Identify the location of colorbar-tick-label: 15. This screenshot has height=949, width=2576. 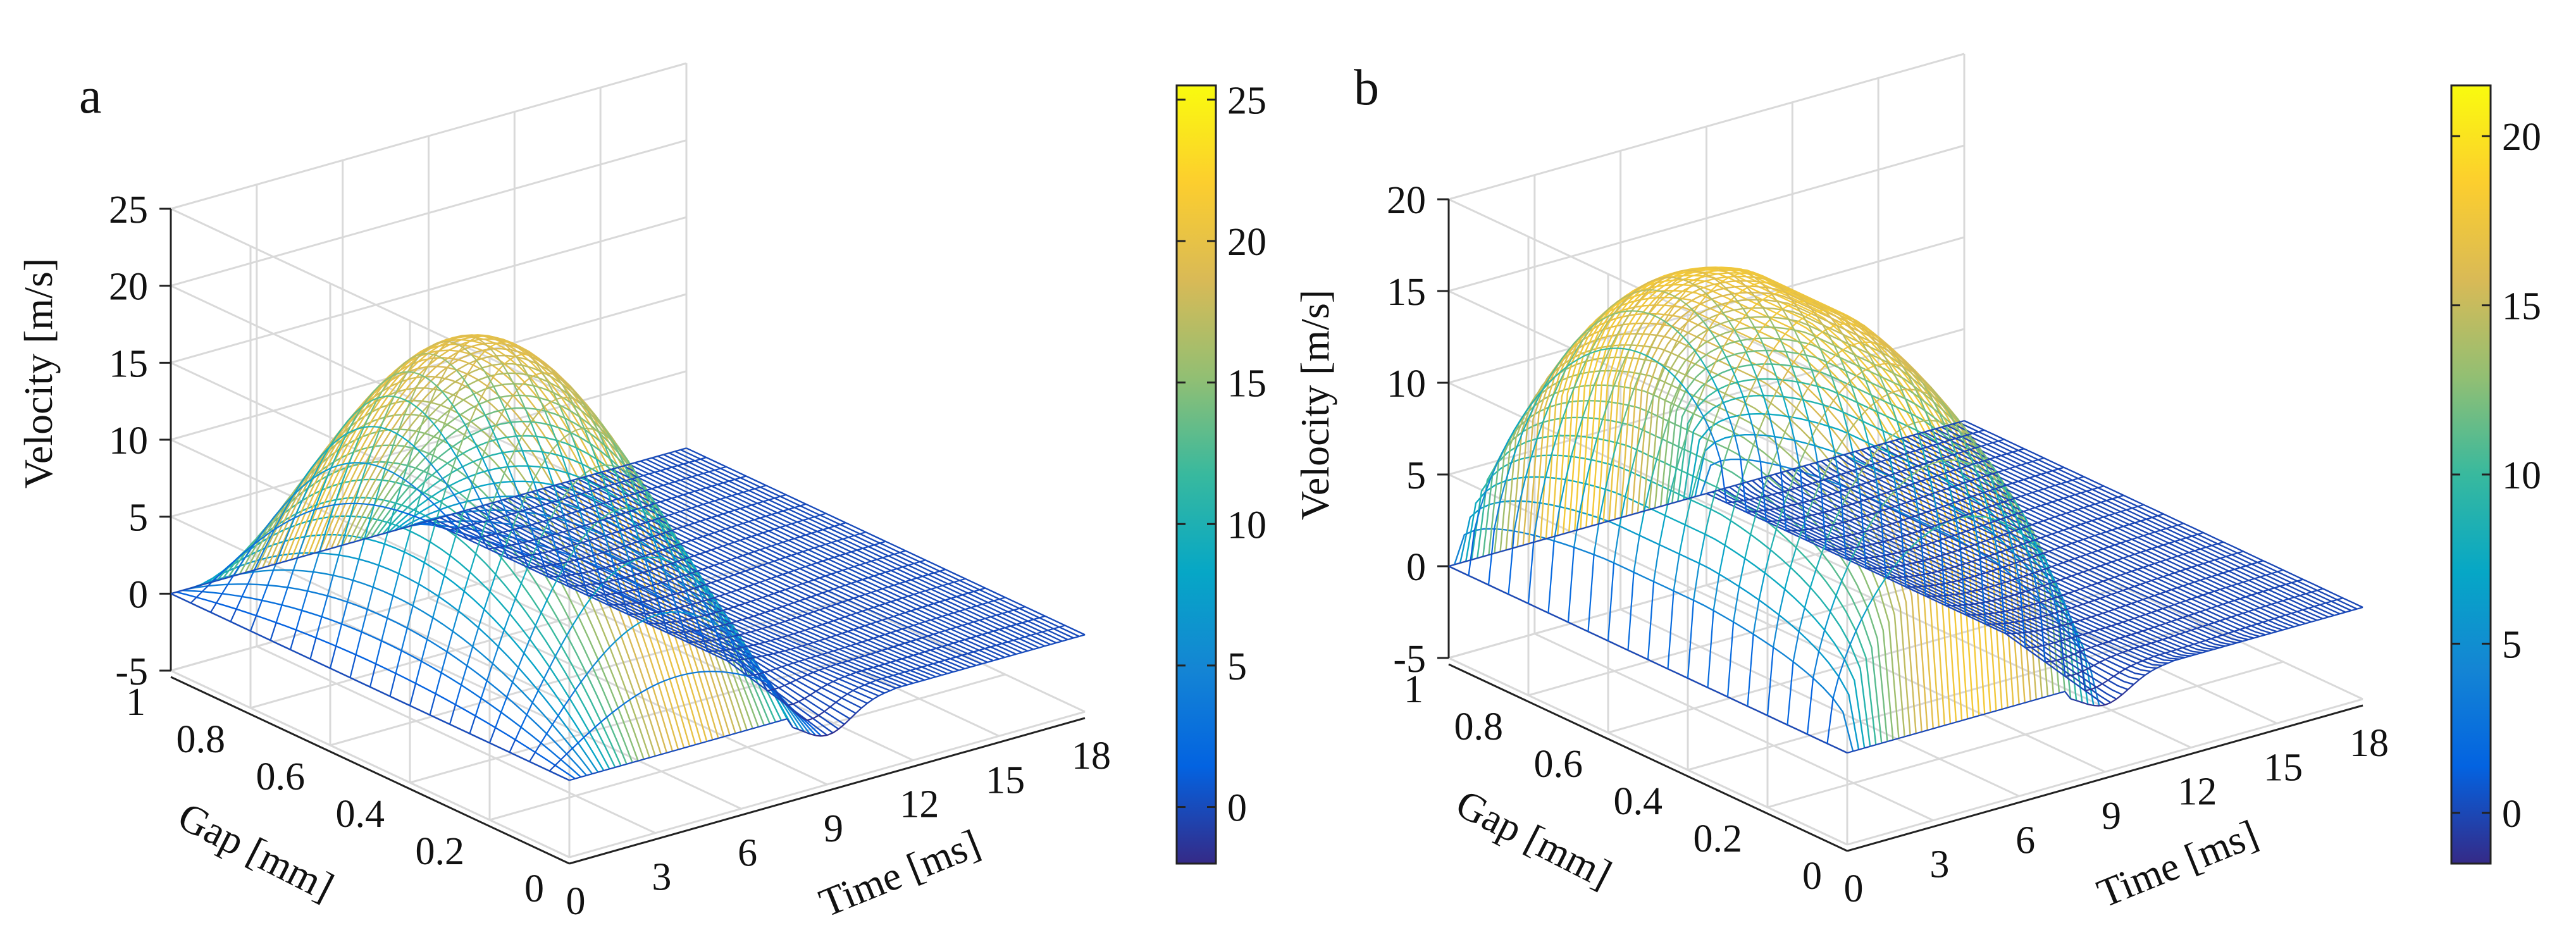
(2522, 306).